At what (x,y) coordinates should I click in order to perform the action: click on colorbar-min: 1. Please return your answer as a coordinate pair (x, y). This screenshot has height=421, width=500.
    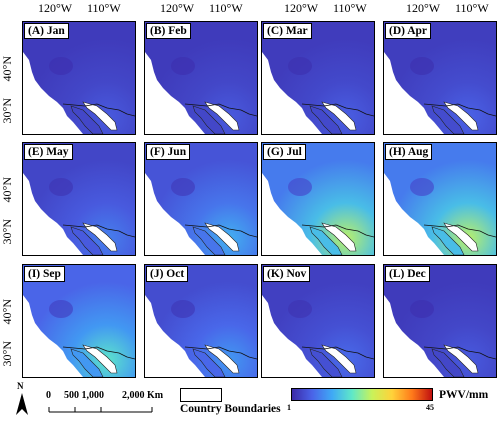
    Looking at the image, I should click on (289, 407).